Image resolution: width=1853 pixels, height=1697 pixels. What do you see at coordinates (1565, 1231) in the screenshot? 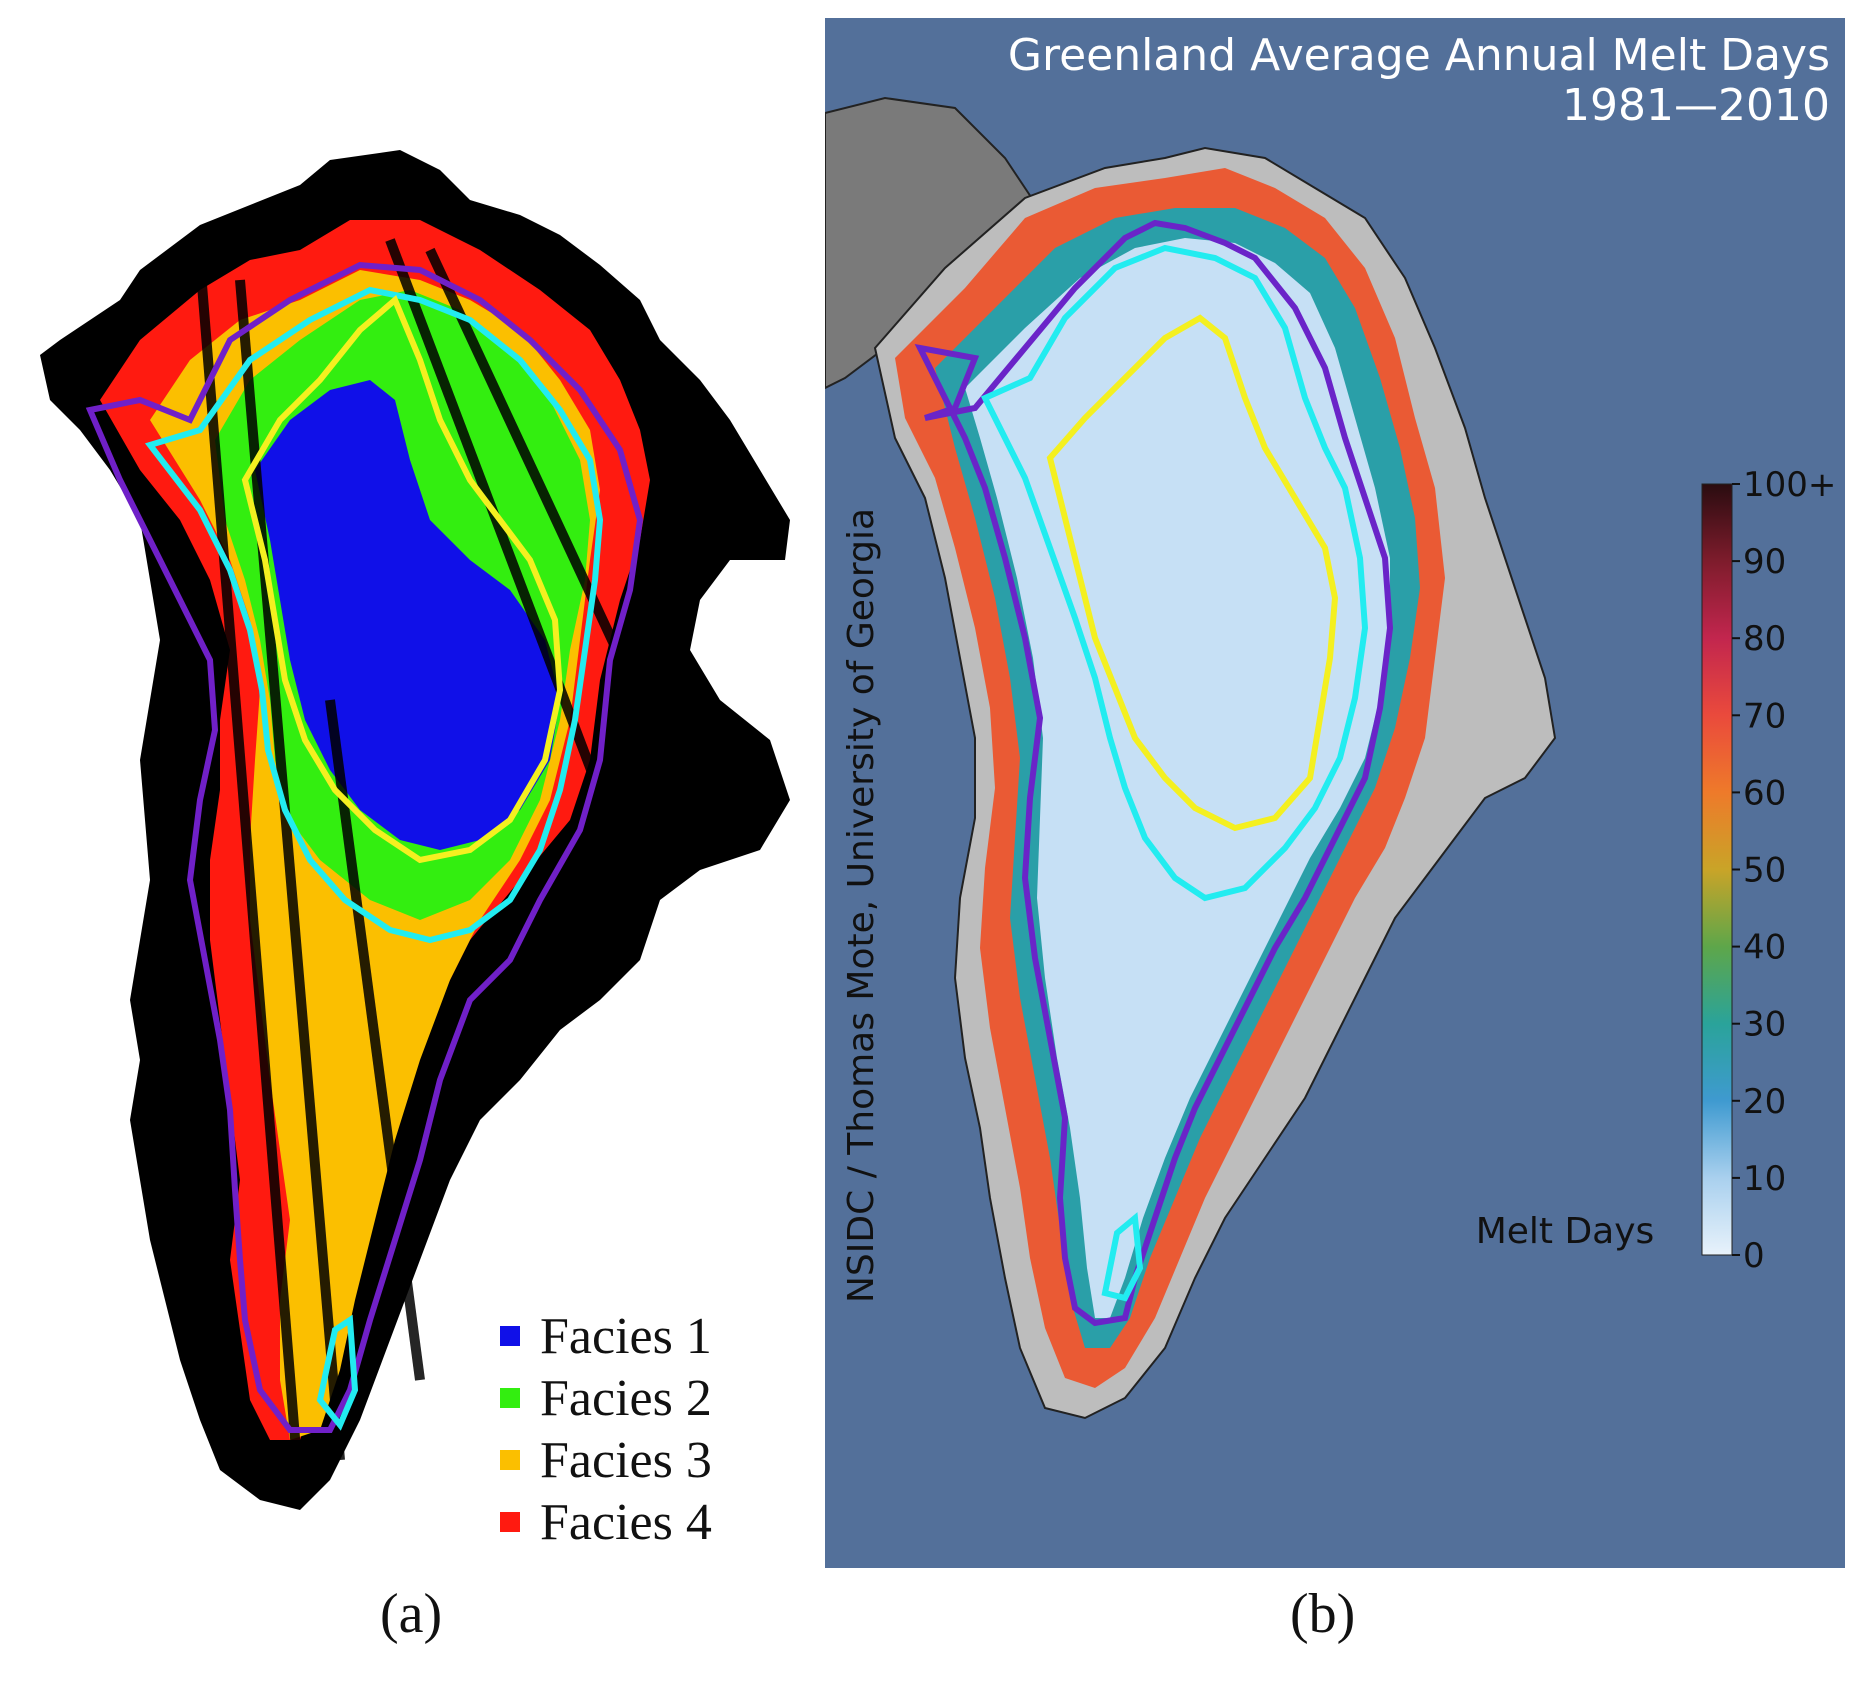
I see `colorbar-label: Melt Days` at bounding box center [1565, 1231].